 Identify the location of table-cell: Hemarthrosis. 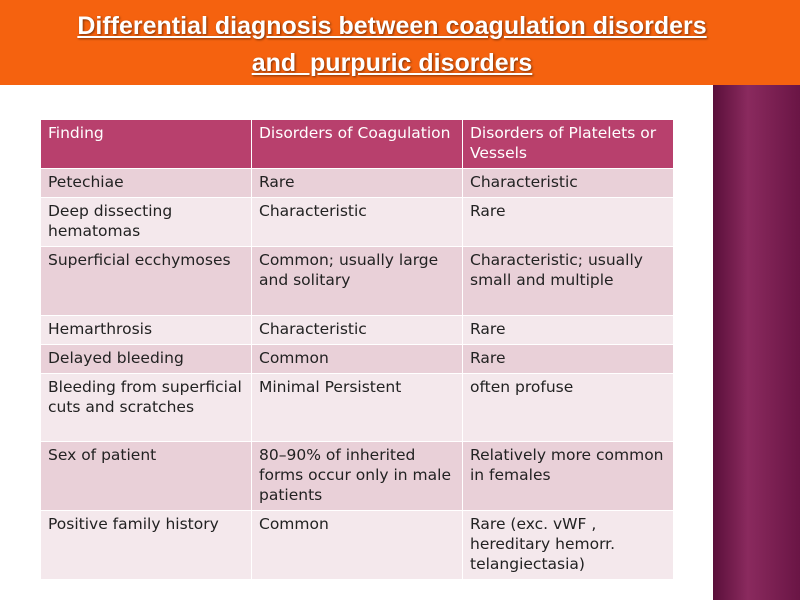
(146, 330).